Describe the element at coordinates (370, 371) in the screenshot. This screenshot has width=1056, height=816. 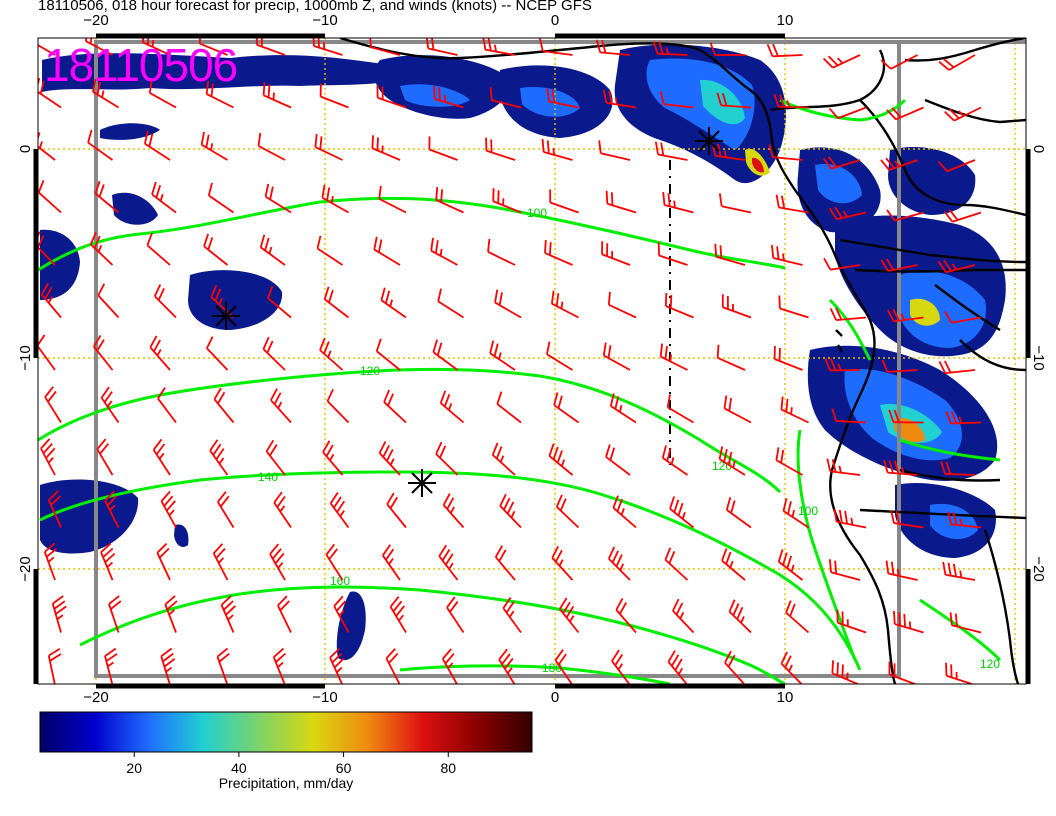
I see `contour-label: 120` at that location.